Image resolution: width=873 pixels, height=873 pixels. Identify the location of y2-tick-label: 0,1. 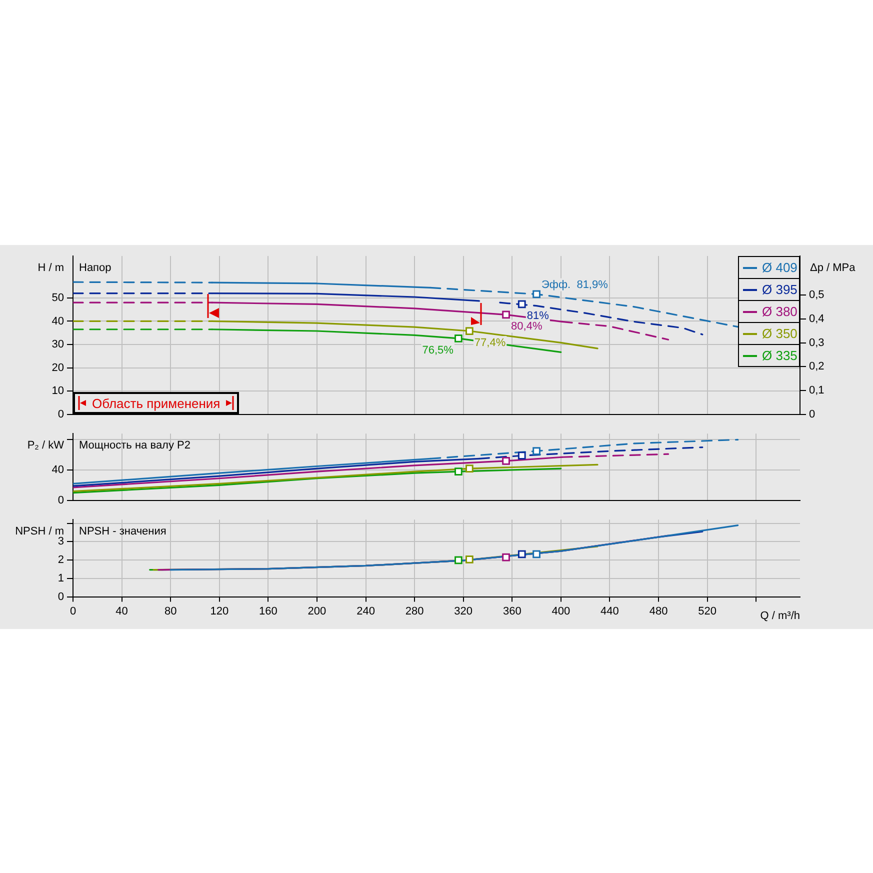
(816, 390).